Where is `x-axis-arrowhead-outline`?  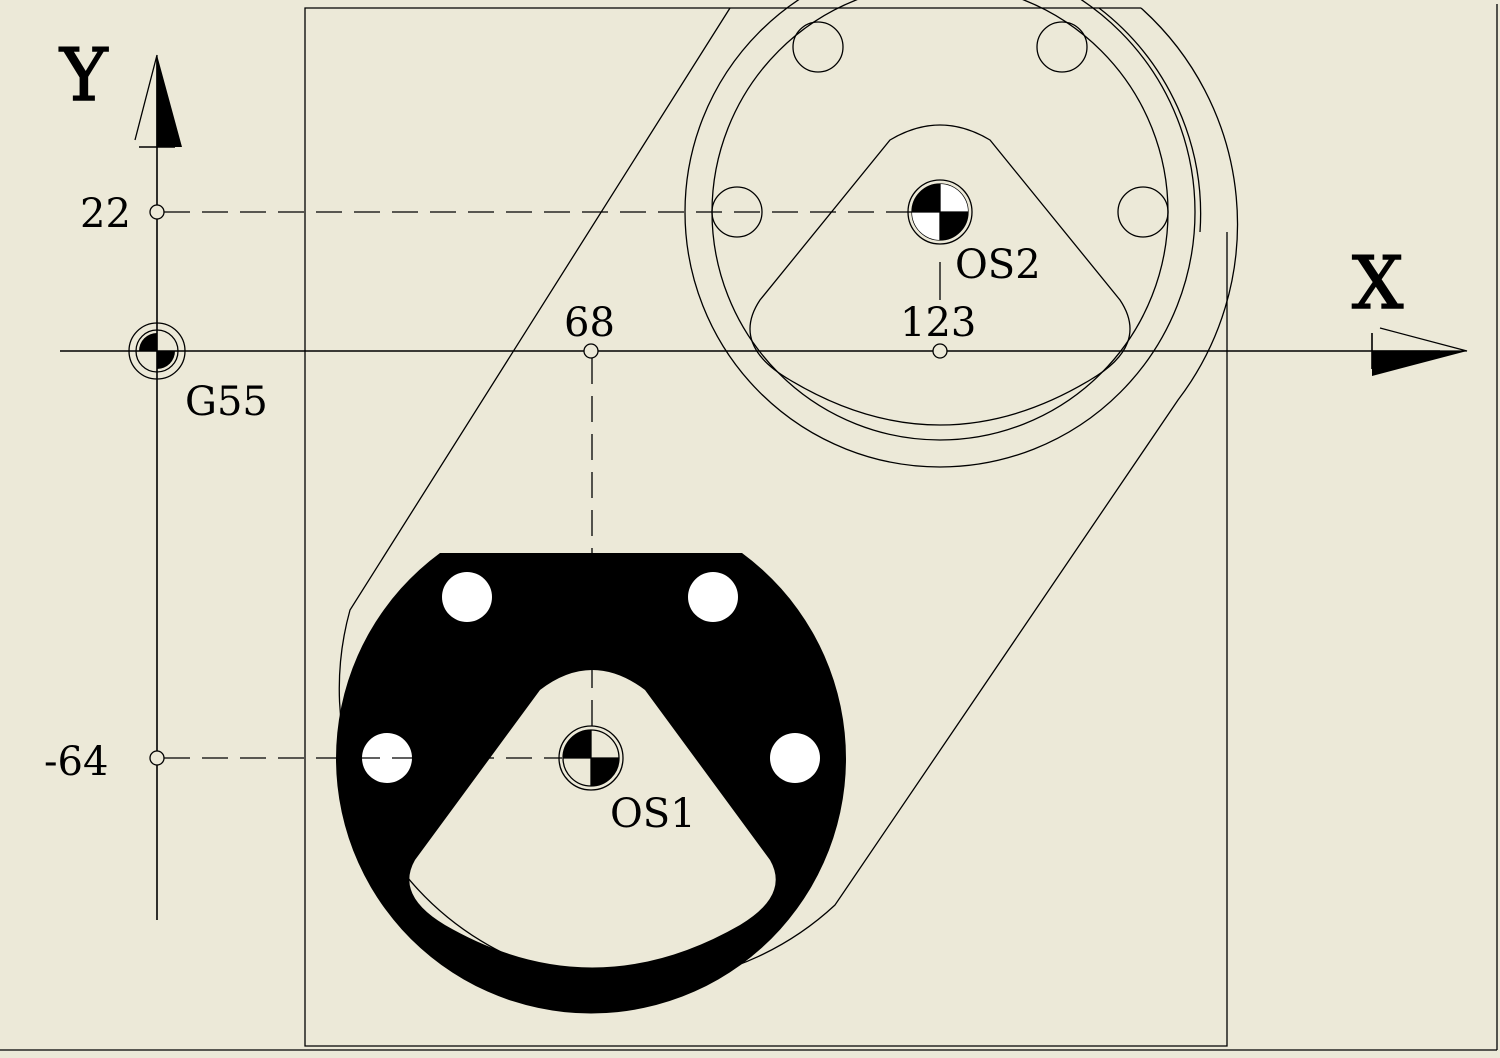
x-axis-arrowhead-outline is located at coordinates (1420, 339).